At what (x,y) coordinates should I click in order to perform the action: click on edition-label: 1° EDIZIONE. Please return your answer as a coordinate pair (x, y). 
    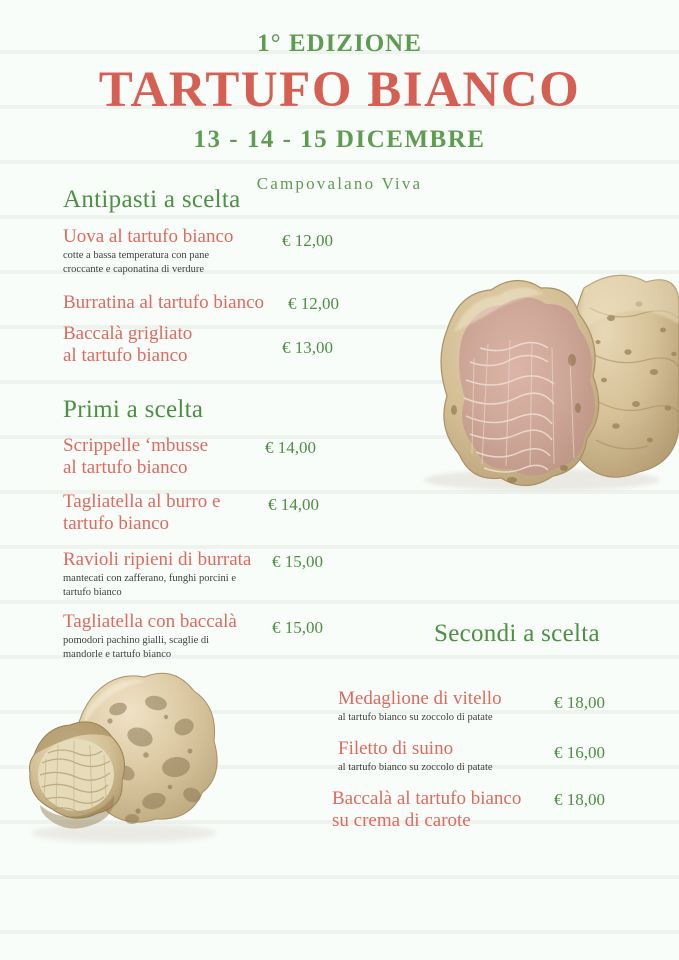
    Looking at the image, I should click on (339, 43).